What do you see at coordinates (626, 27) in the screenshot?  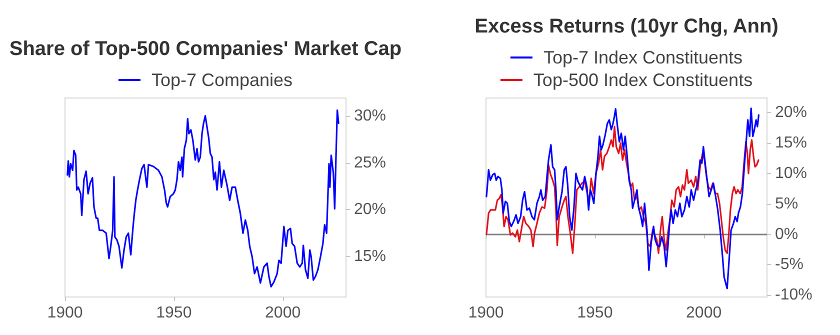 I see `chart-title: Excess Returns (10yr Chg, Ann)` at bounding box center [626, 27].